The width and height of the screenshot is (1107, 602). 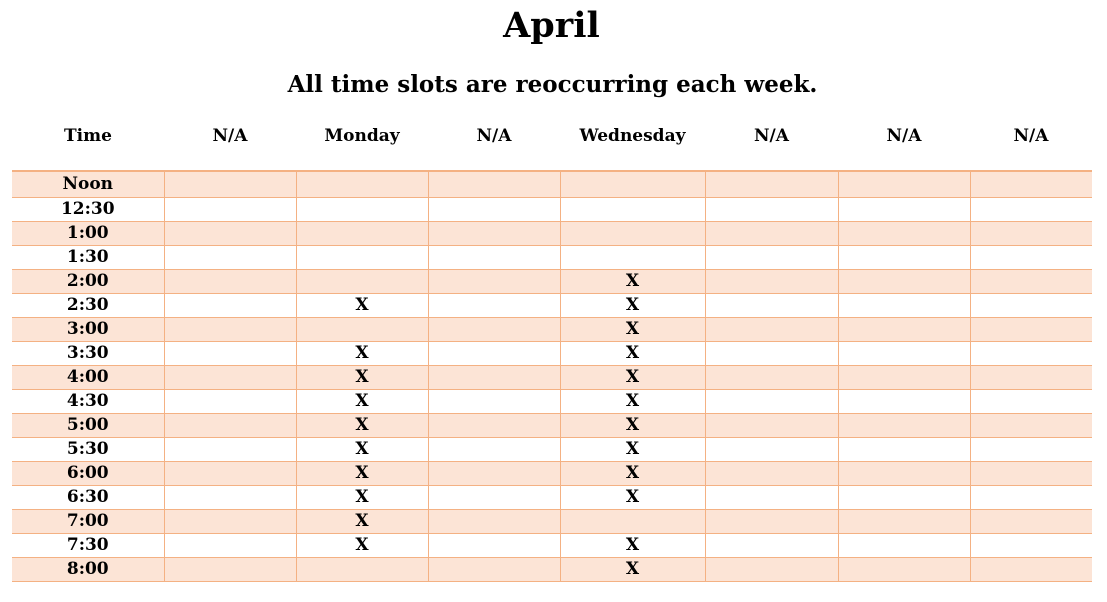 I want to click on table-row: Noon, so click(x=552, y=184).